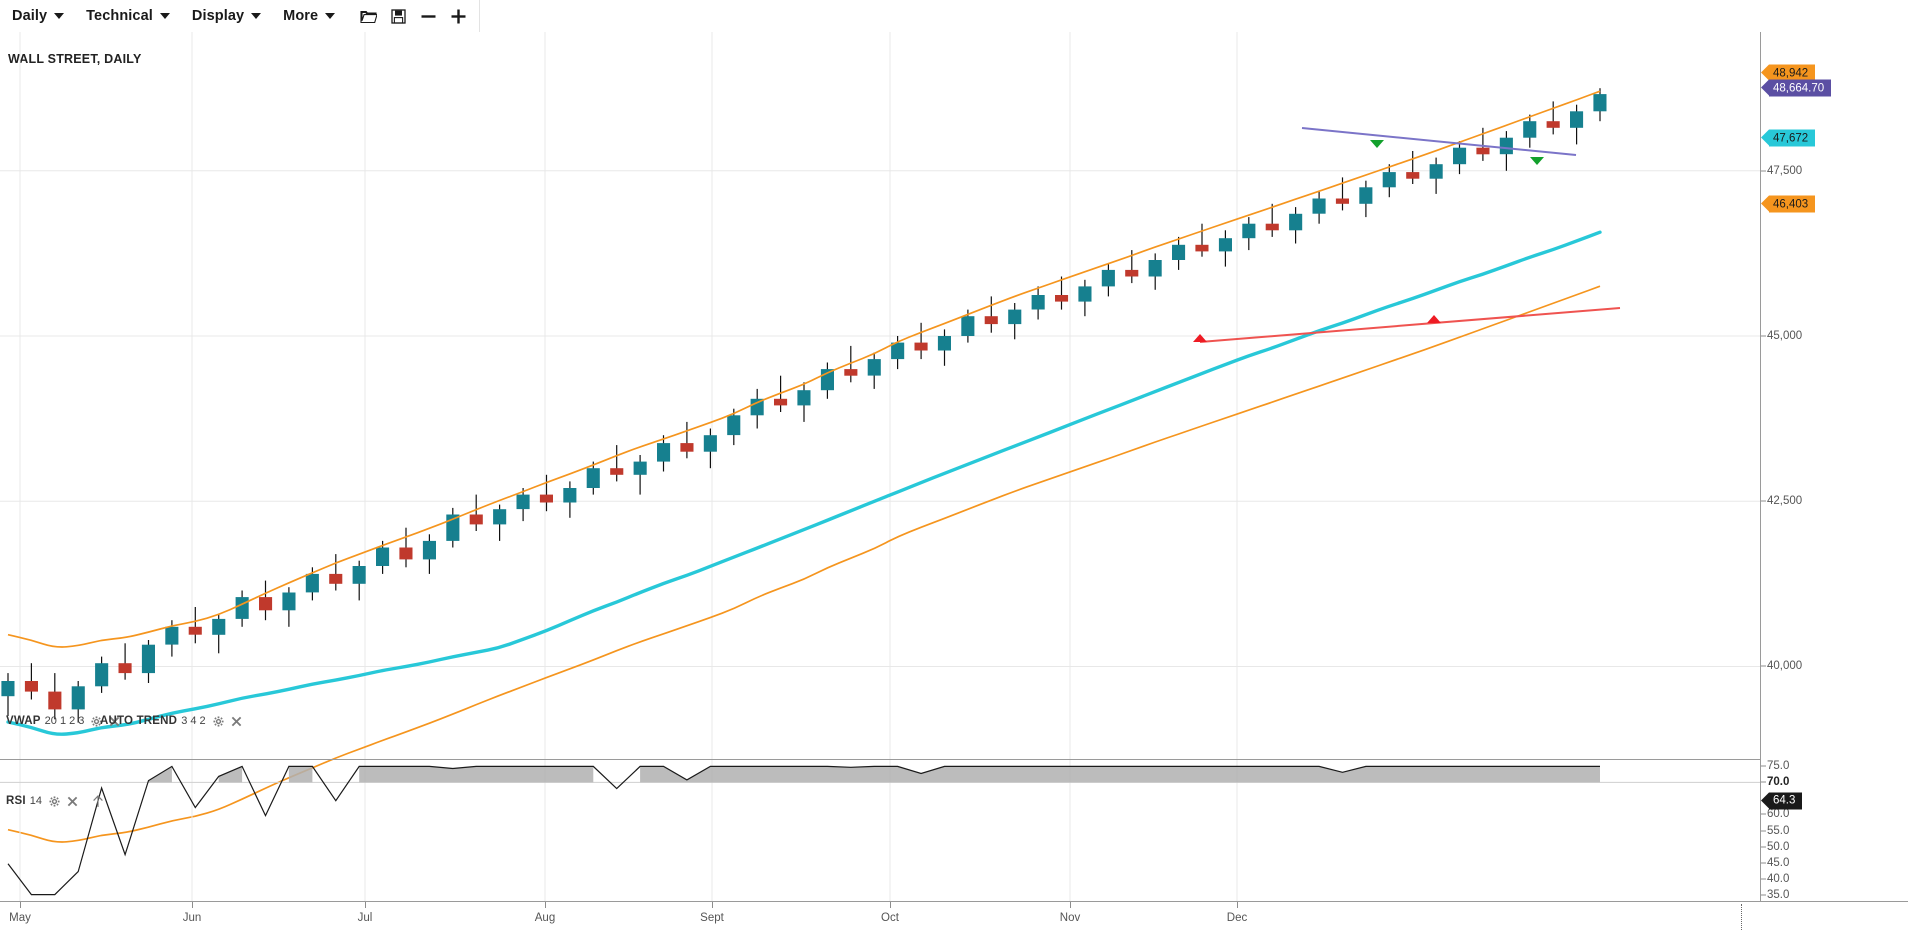 The height and width of the screenshot is (934, 1908). I want to click on rsi-indicator-legend: RSI 14, so click(56, 801).